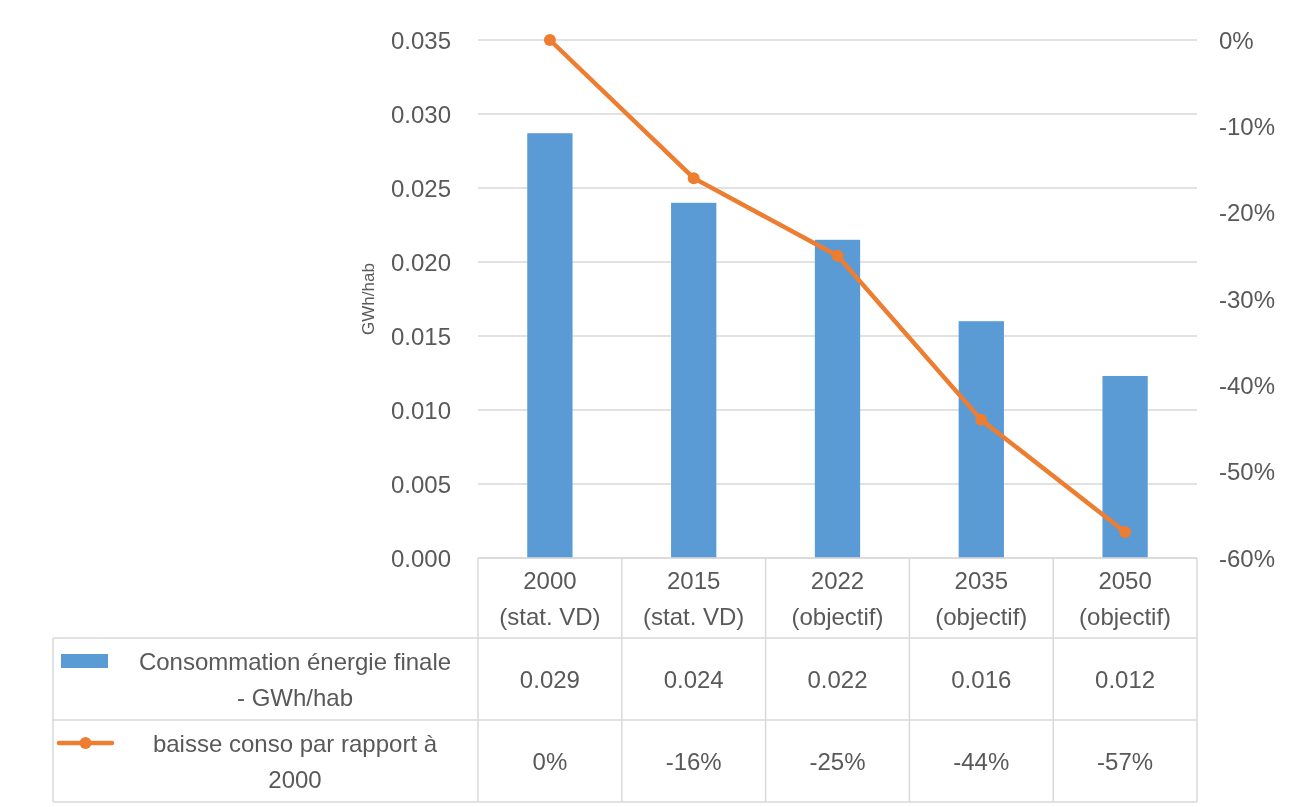 Image resolution: width=1290 pixels, height=807 pixels. I want to click on data-label: -25%, so click(837, 761).